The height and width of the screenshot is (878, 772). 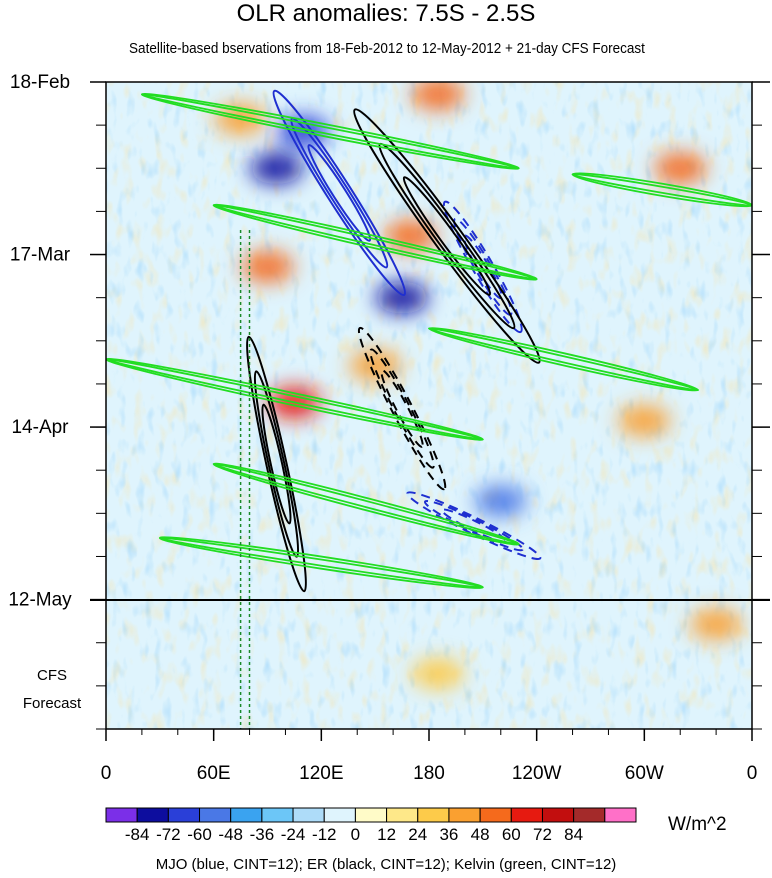 I want to click on colorbar: -84 -72 -60 -48 -36 -24 -12 0 12 24 36 48 60 72 84, so click(x=371, y=825).